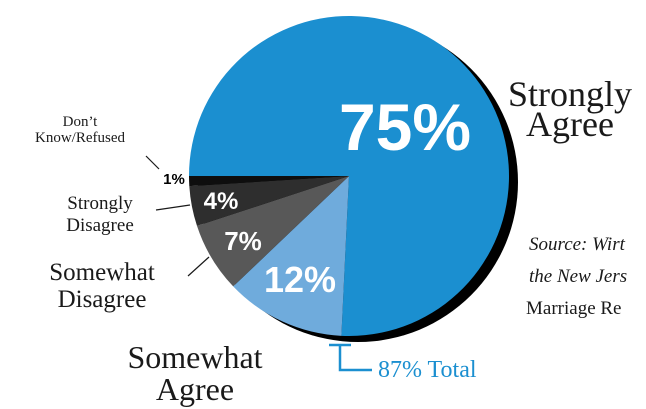  I want to click on category-label-strongly-disagree: Strongly Disagree, so click(100, 214).